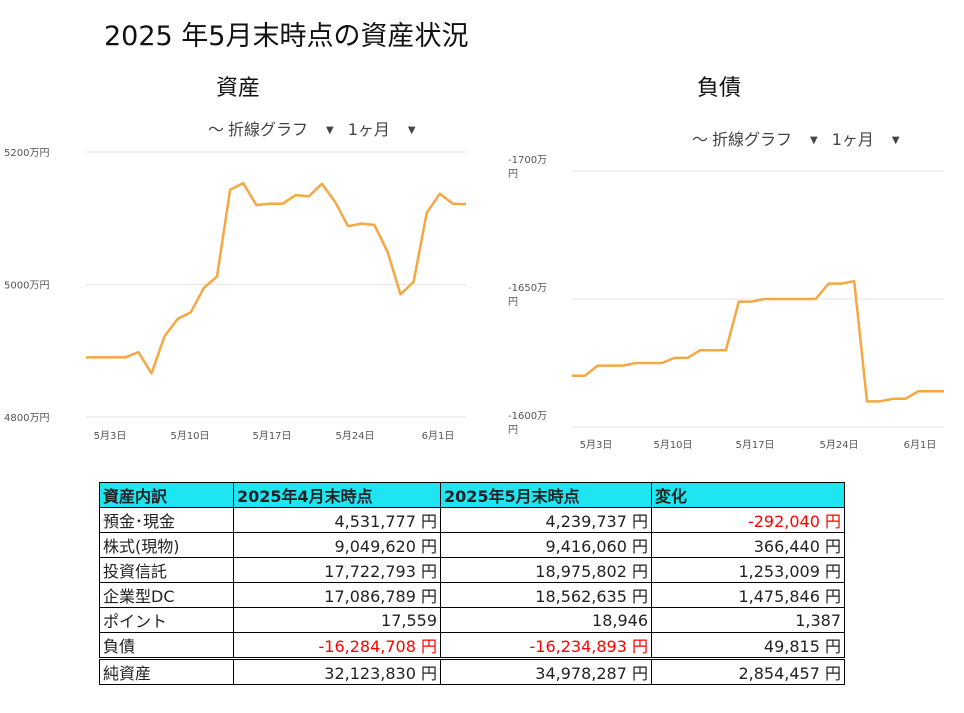  Describe the element at coordinates (337, 570) in the screenshot. I see `cell-april: 17,722,793 円` at that location.